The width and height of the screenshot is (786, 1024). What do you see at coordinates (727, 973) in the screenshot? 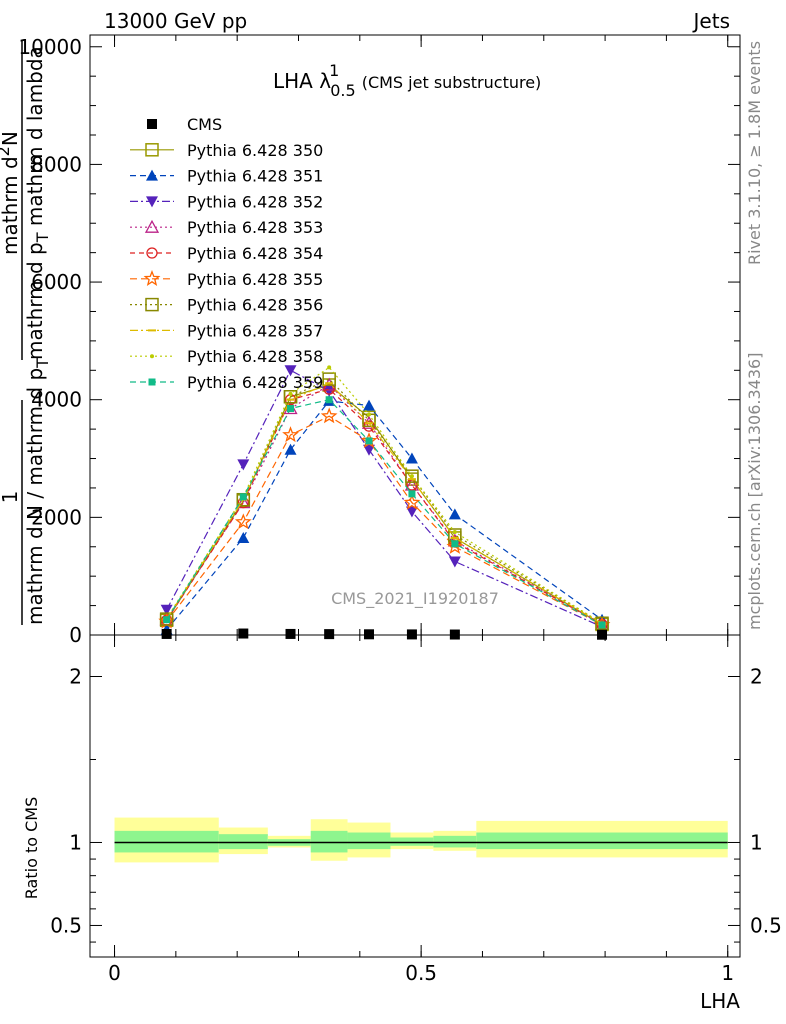
I see `x-tick-label-2: 1` at bounding box center [727, 973].